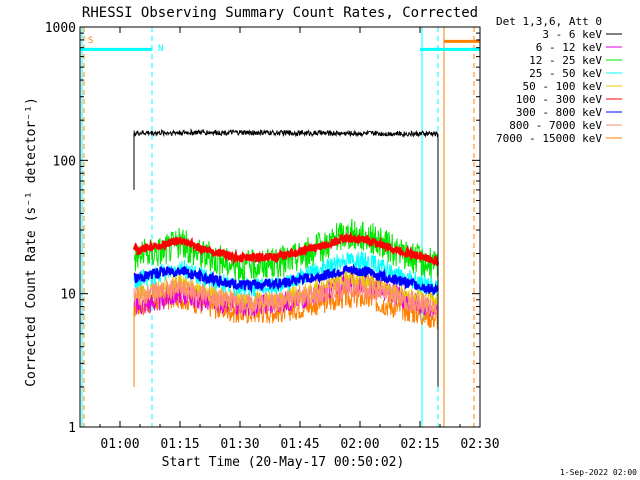  Describe the element at coordinates (555, 125) in the screenshot. I see `legend-label: 800 - 7000 keV` at that location.